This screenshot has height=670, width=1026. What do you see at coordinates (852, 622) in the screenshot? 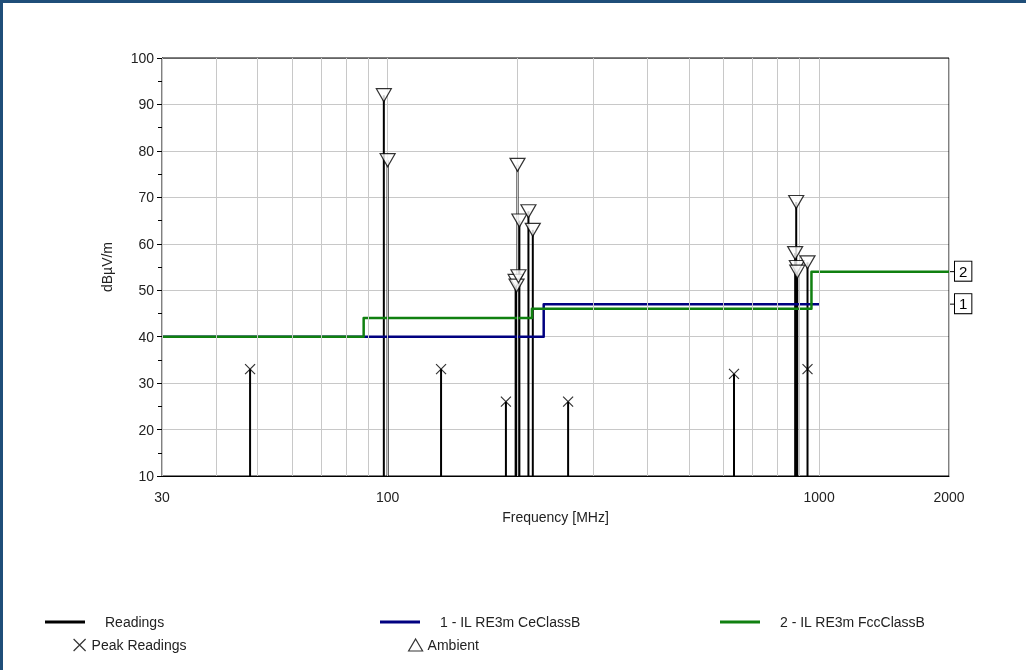
I see `legend-label: 2 - IL RE3m FccClassB` at bounding box center [852, 622].